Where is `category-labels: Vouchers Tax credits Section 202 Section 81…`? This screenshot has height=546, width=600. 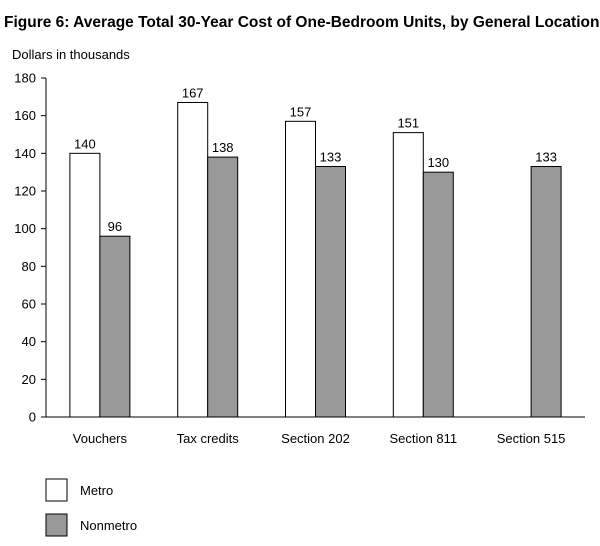
category-labels: Vouchers Tax credits Section 202 Section 81… is located at coordinates (319, 438).